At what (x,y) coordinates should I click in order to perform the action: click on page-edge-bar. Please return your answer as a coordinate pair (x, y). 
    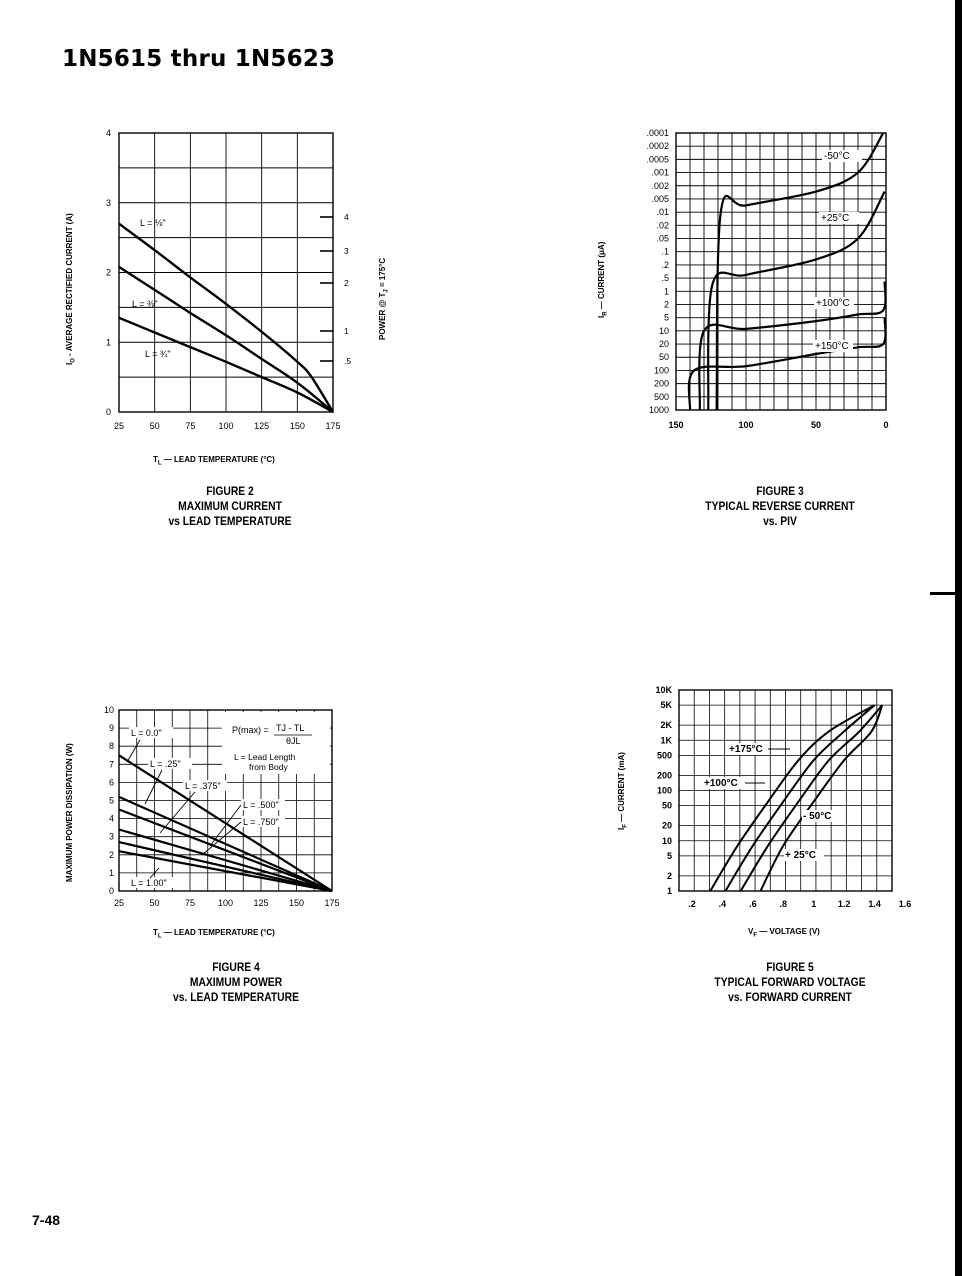
    Looking at the image, I should click on (958, 638).